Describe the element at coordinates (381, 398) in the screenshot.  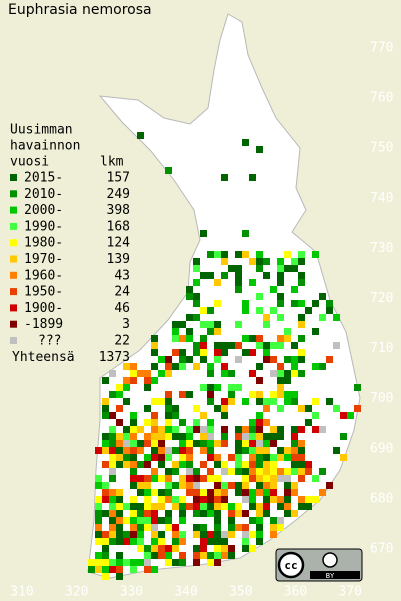
I see `y-axis-label: 700` at that location.